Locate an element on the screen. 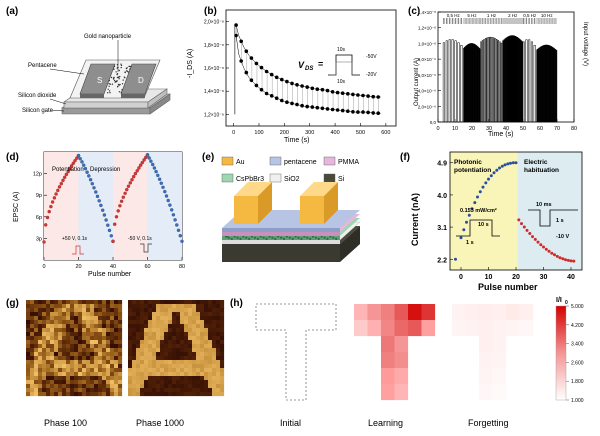 The image size is (600, 436). legend-swatch is located at coordinates (329, 178).